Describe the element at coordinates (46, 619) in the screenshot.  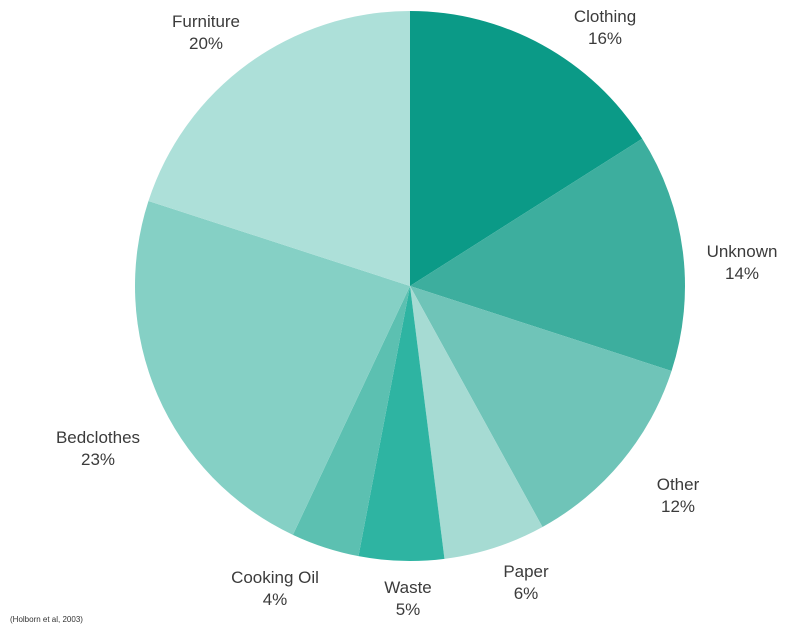
I see `source-note: (Holborn et al, 2003)` at that location.